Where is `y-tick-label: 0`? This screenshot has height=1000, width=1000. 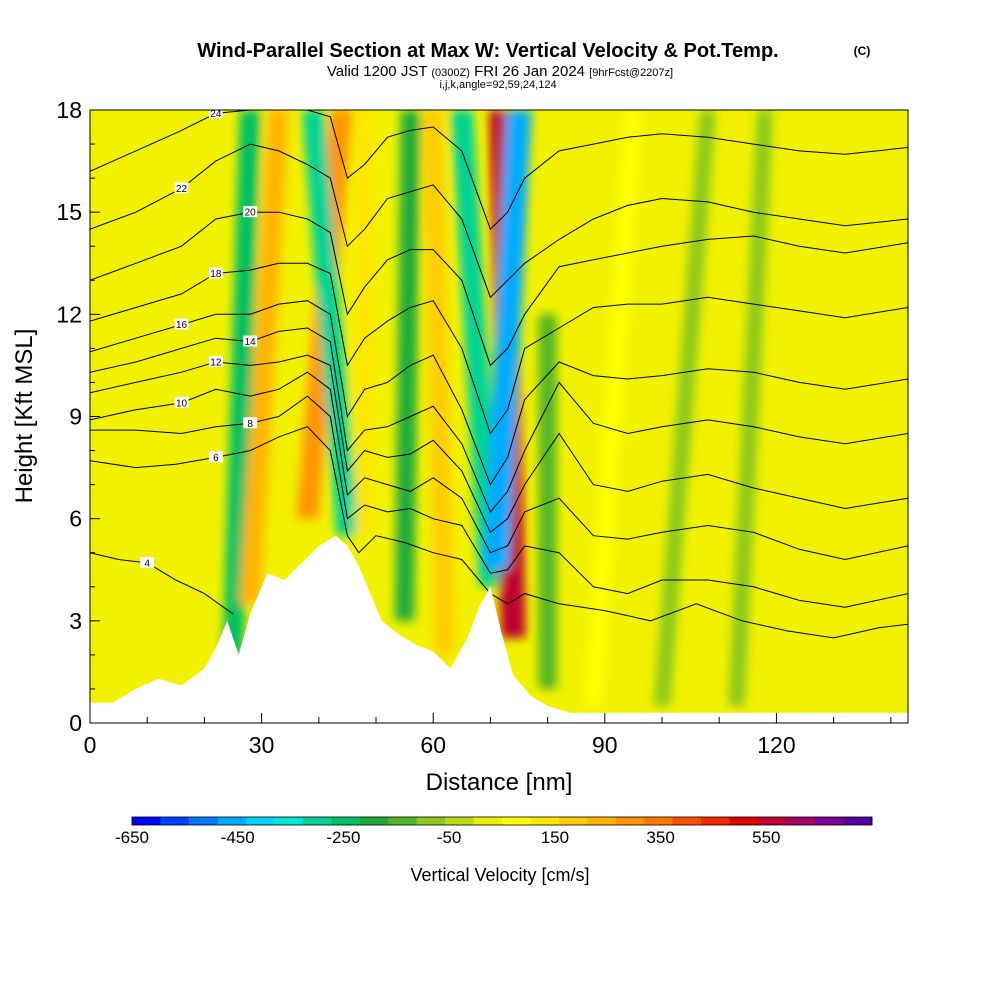
y-tick-label: 0 is located at coordinates (75, 723).